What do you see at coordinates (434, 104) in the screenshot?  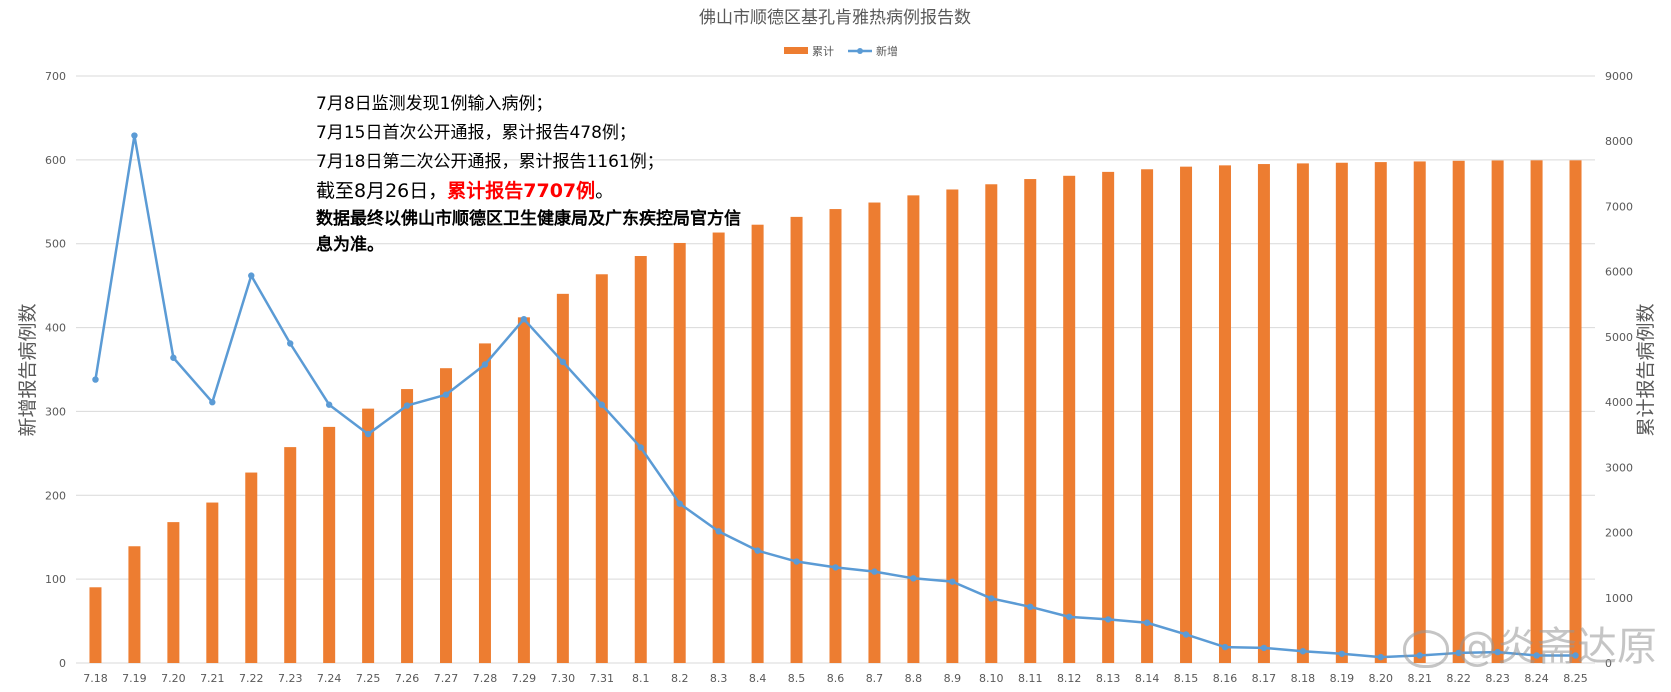 I see `annotation-line-1: 7月8日监测发现1例输入病例；` at bounding box center [434, 104].